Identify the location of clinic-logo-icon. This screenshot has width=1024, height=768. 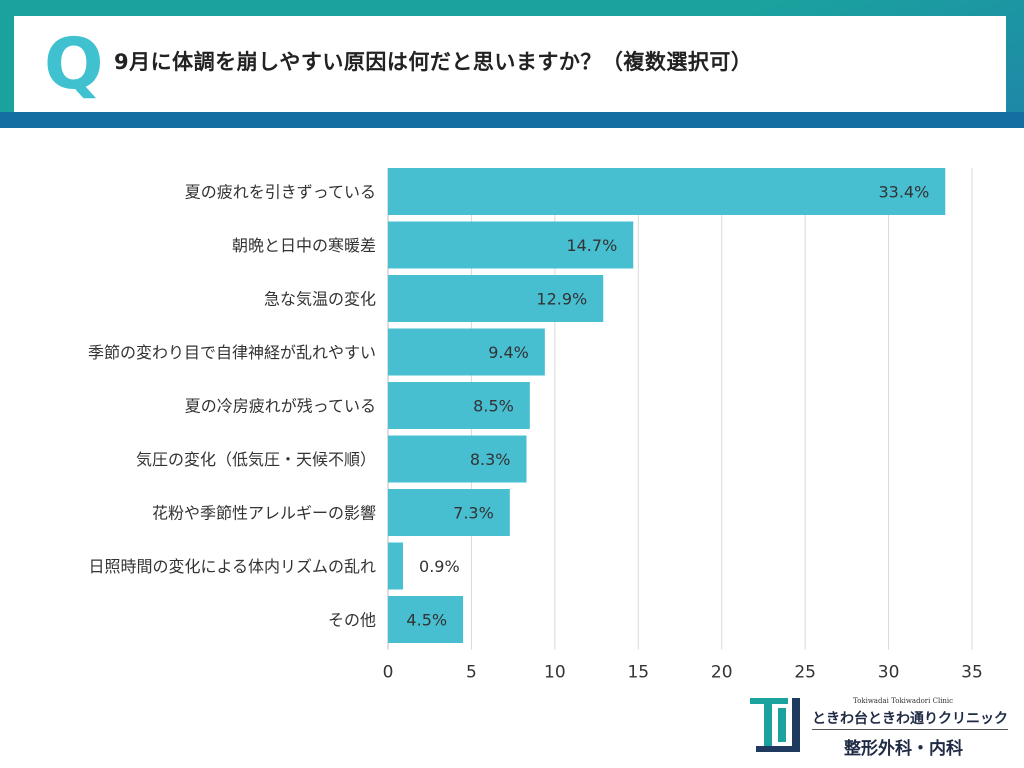
(775, 725).